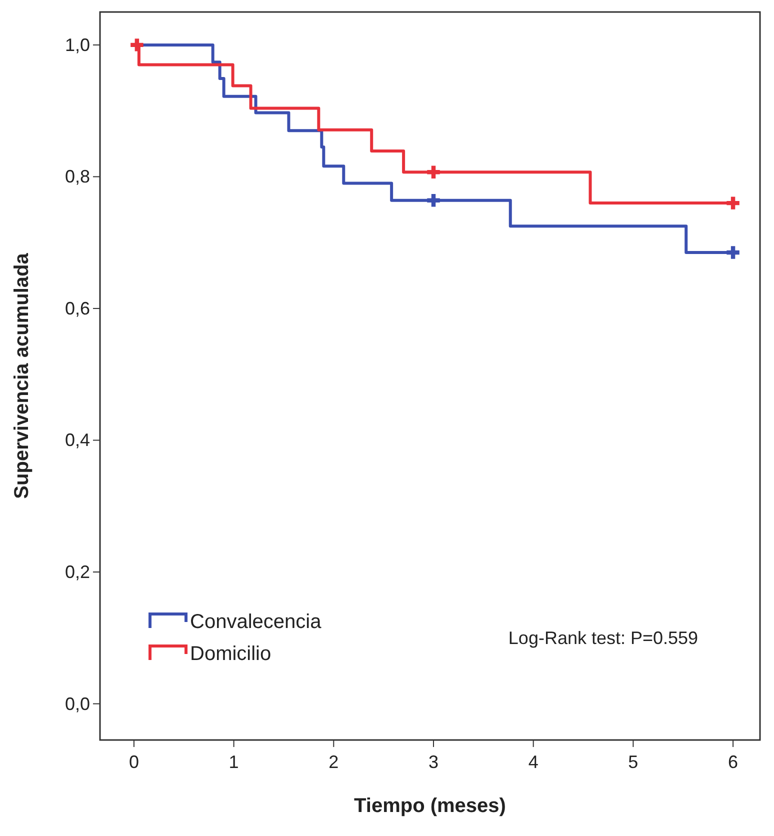 The image size is (774, 836). What do you see at coordinates (77, 308) in the screenshot?
I see `y-tick-label: 0,6` at bounding box center [77, 308].